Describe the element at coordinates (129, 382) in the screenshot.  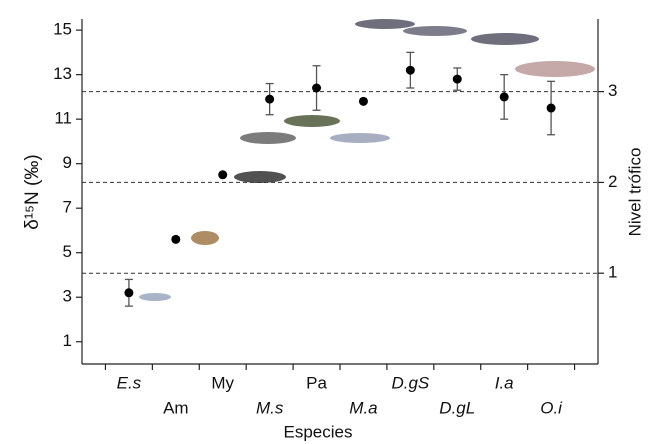
I see `x-tick-label: E.s` at that location.